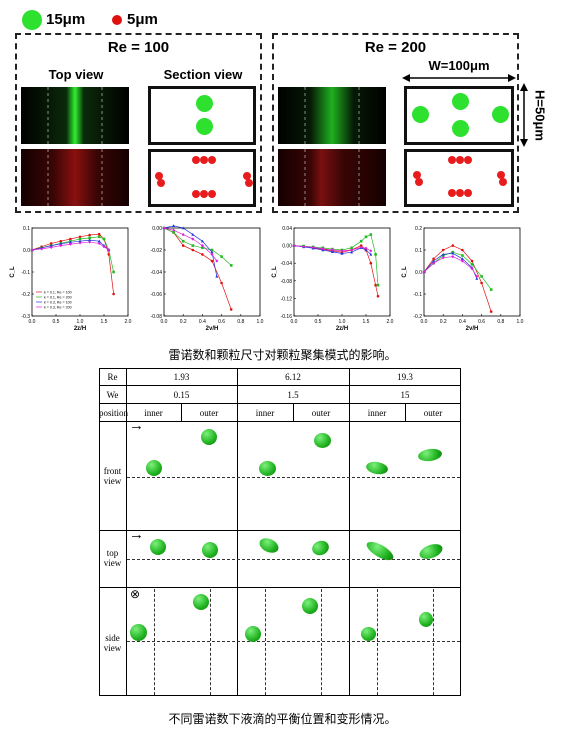 This screenshot has width=565, height=731. I want to click on front-label-line1: front, so click(112, 471).